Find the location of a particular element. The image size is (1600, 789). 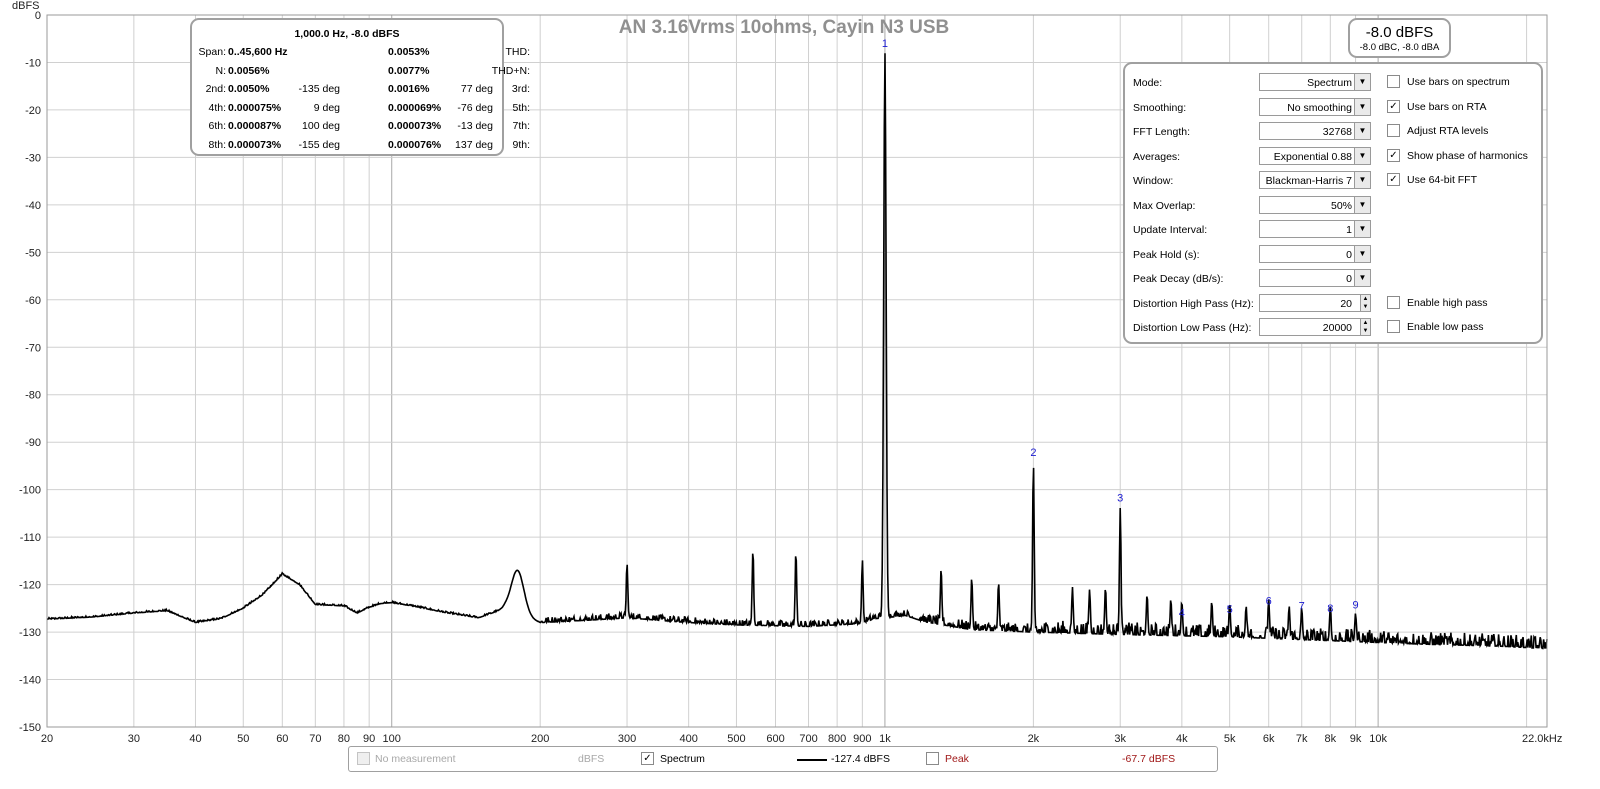

y-tick-label: -20 is located at coordinates (33, 111).